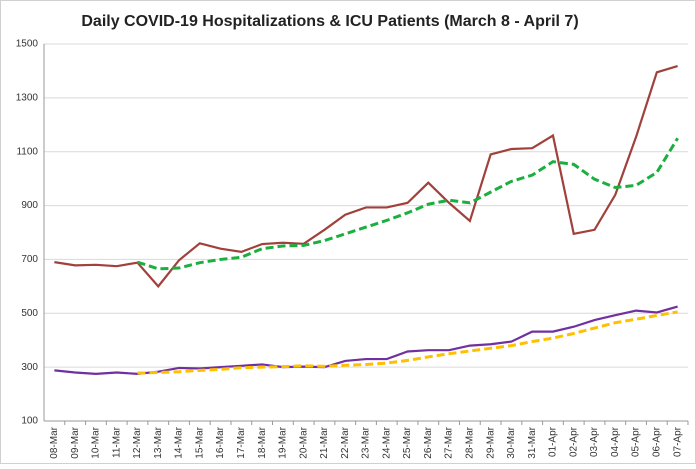 The image size is (696, 469). What do you see at coordinates (241, 442) in the screenshot?
I see `x-tick-label: 17-Mar` at bounding box center [241, 442].